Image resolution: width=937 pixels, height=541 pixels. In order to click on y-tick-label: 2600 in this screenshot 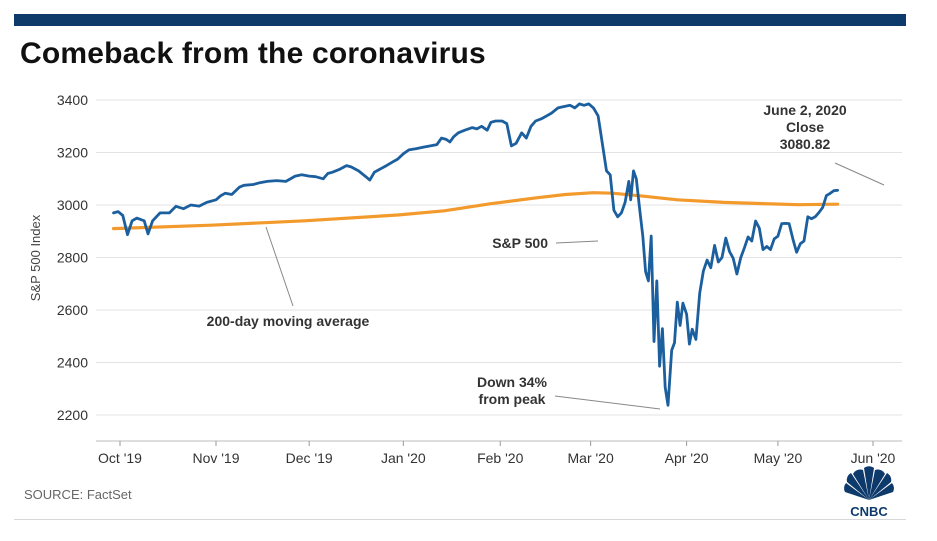, I will do `click(72, 310)`.